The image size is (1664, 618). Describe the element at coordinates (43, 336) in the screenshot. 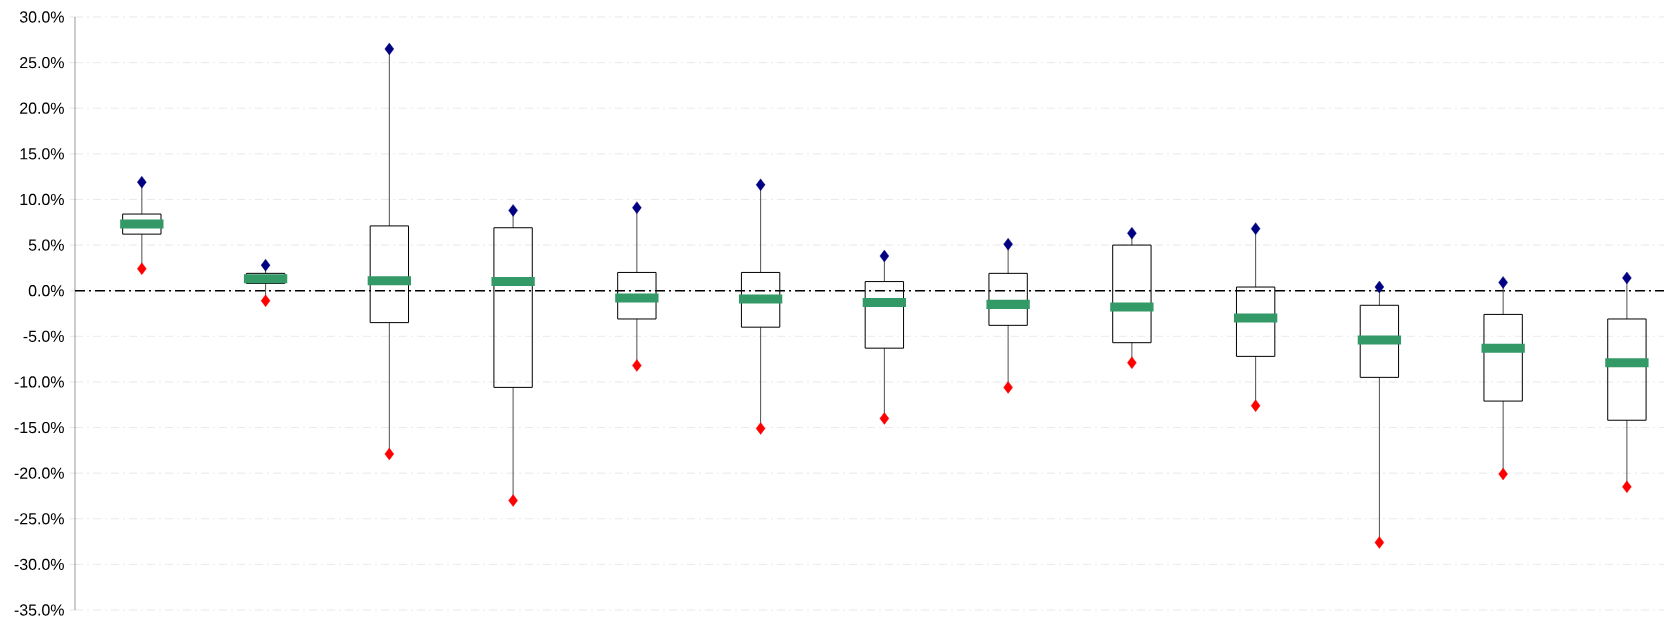

I see `y-tick-label: -5.0%` at that location.